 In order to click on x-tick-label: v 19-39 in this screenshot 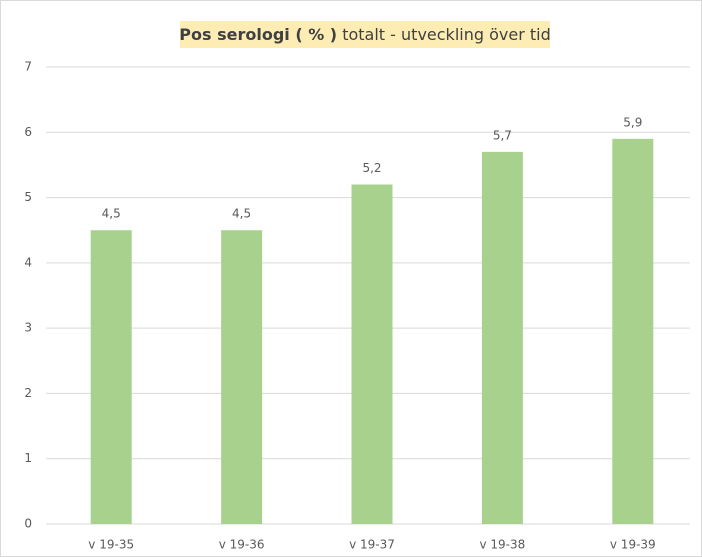, I will do `click(633, 545)`.